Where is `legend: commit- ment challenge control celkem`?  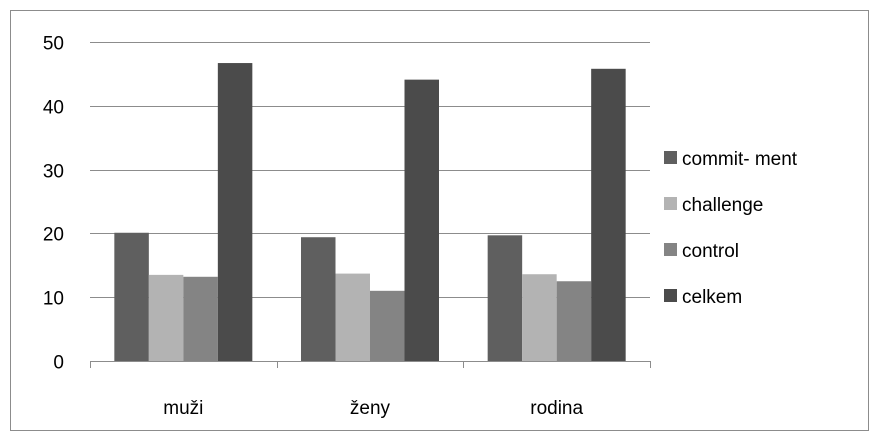
legend: commit- ment challenge control celkem is located at coordinates (731, 228).